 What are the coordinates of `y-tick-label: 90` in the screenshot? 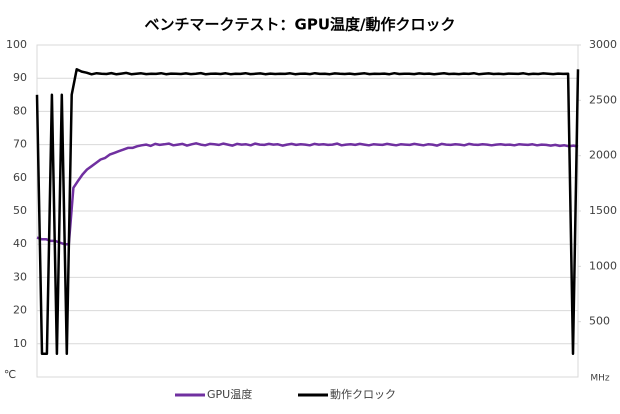 It's located at (20, 77).